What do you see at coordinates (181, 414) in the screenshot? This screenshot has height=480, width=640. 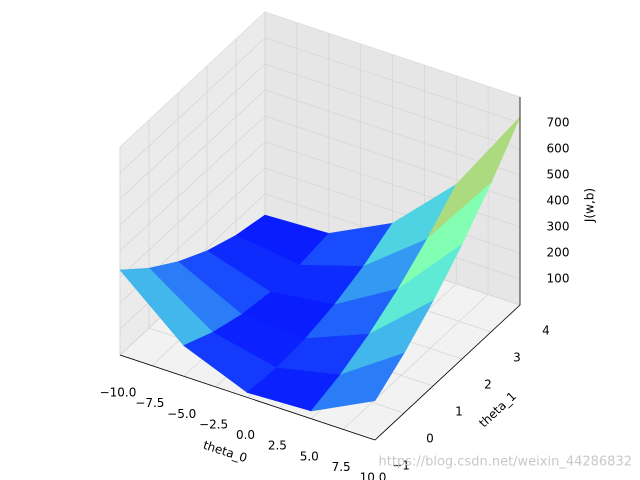 I see `x-tick-label: −5.0` at bounding box center [181, 414].